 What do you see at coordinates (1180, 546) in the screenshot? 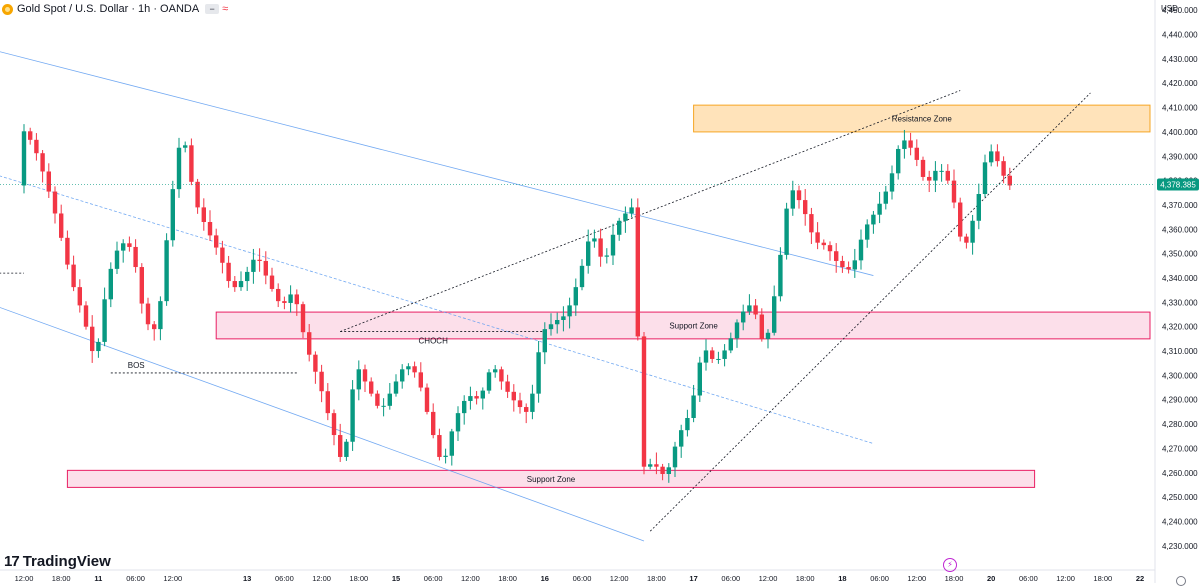
I see `price-tick-label: 4,230.000` at bounding box center [1180, 546].